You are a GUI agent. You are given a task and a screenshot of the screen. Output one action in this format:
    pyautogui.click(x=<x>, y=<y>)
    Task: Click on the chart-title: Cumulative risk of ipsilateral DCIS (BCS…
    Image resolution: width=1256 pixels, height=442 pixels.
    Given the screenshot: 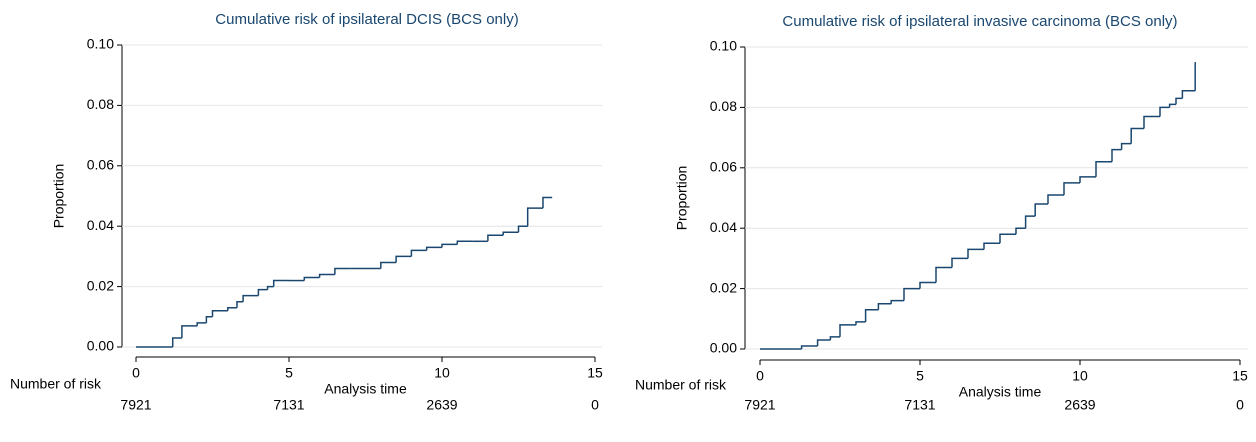 What is the action you would take?
    pyautogui.click(x=366, y=19)
    